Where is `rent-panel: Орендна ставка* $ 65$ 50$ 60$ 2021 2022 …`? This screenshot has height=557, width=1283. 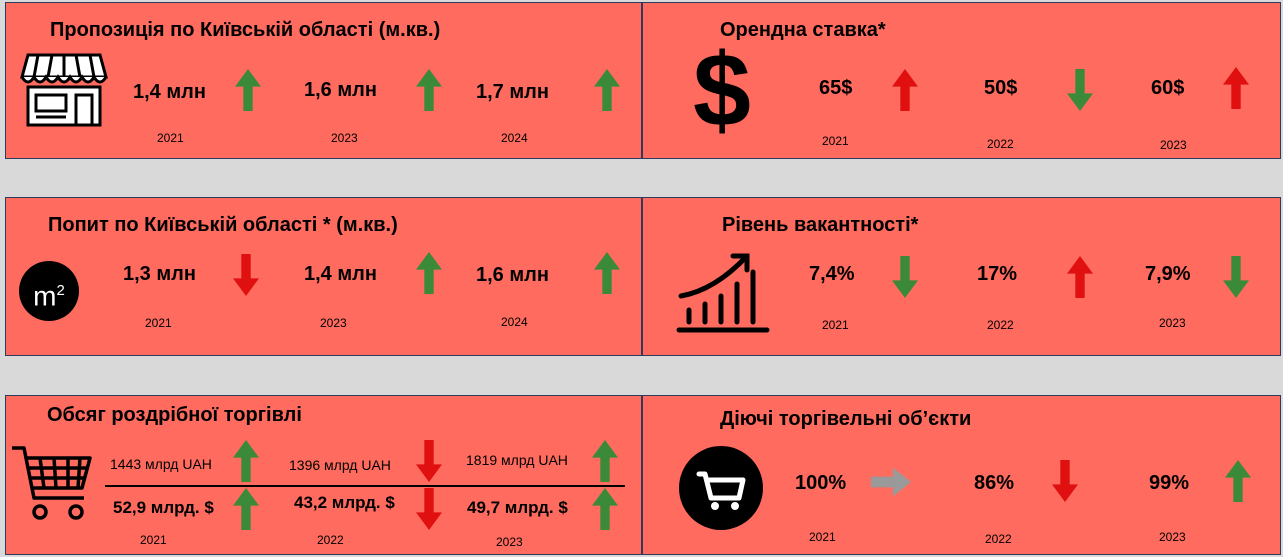 rent-panel: Орендна ставка* $ 65$ 50$ 60$ 2021 2022 … is located at coordinates (961, 80).